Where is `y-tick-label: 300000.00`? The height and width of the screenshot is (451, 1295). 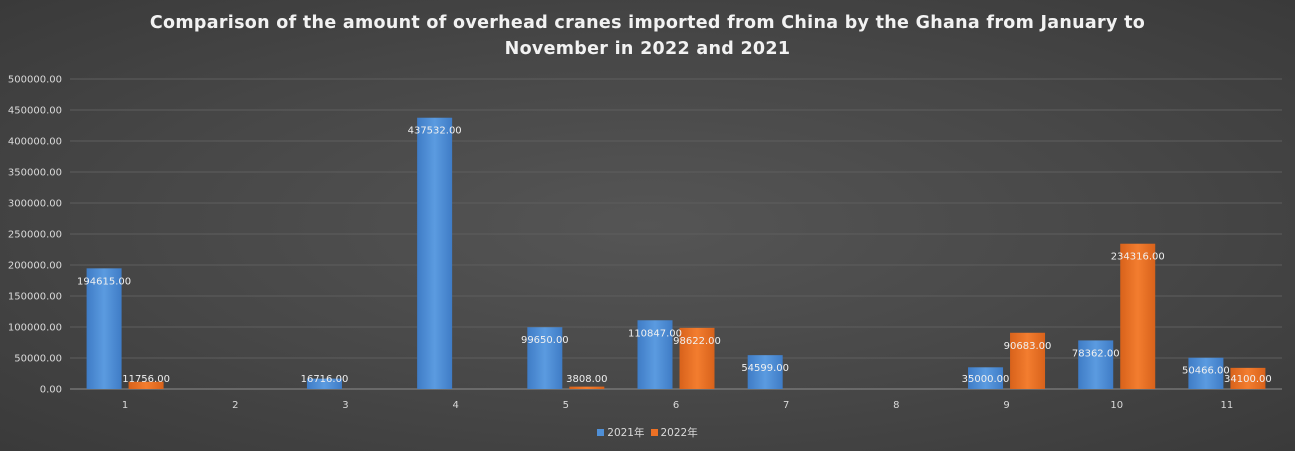
y-tick-label: 300000.00 is located at coordinates (35, 204).